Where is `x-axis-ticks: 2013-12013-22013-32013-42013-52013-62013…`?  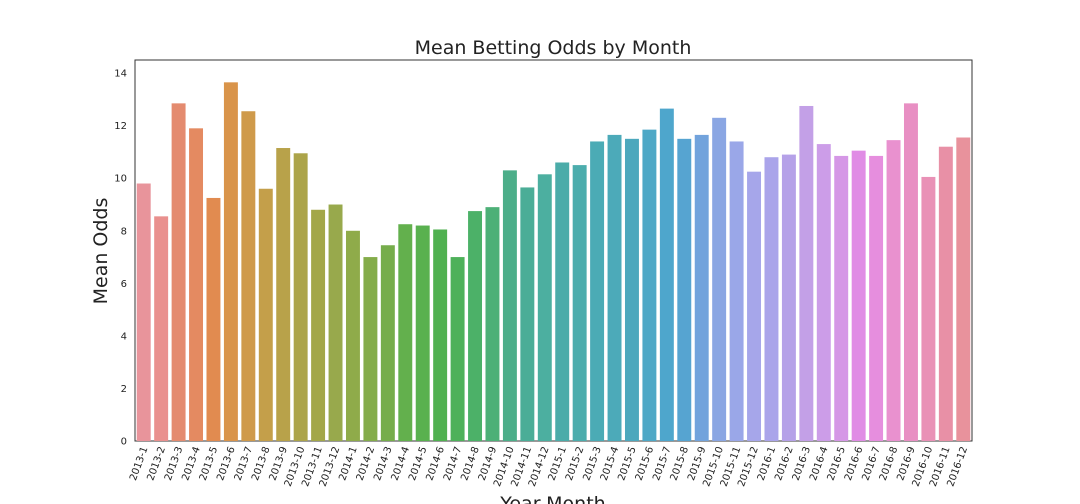 x-axis-ticks: 2013-12013-22013-32013-42013-52013-62013… is located at coordinates (549, 466).